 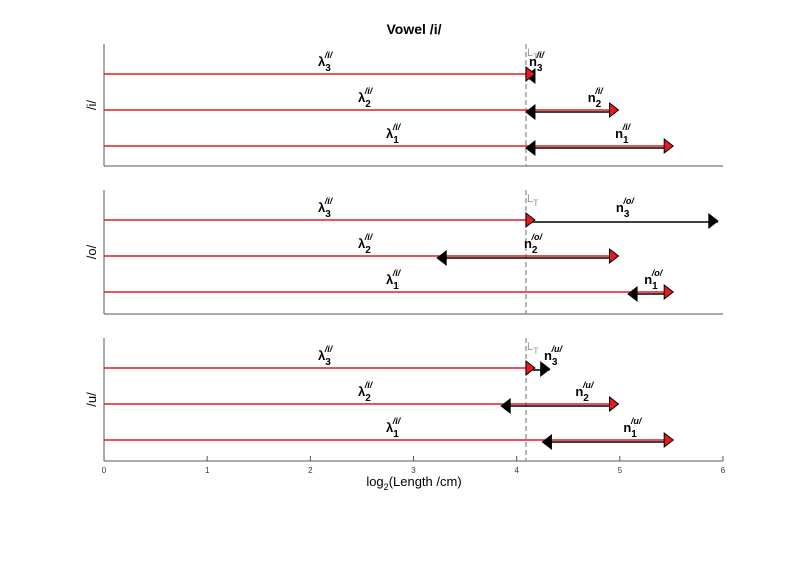 What do you see at coordinates (91, 251) in the screenshot?
I see `panel-ylabel: /o/` at bounding box center [91, 251].